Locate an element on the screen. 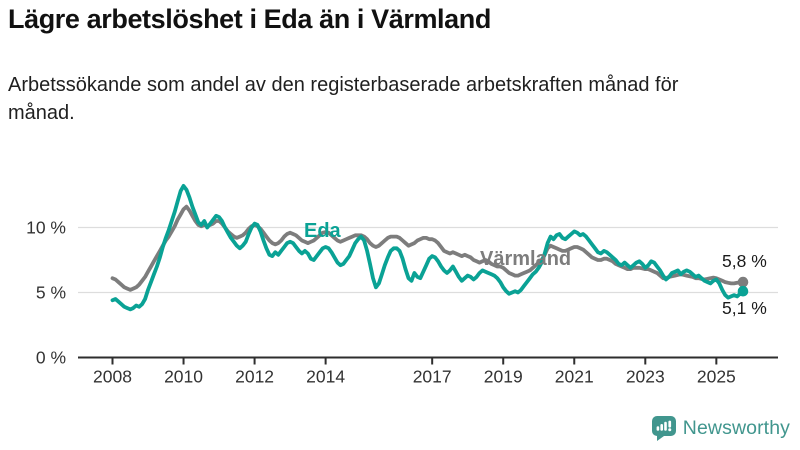  series-end-dot-värmland is located at coordinates (743, 282).